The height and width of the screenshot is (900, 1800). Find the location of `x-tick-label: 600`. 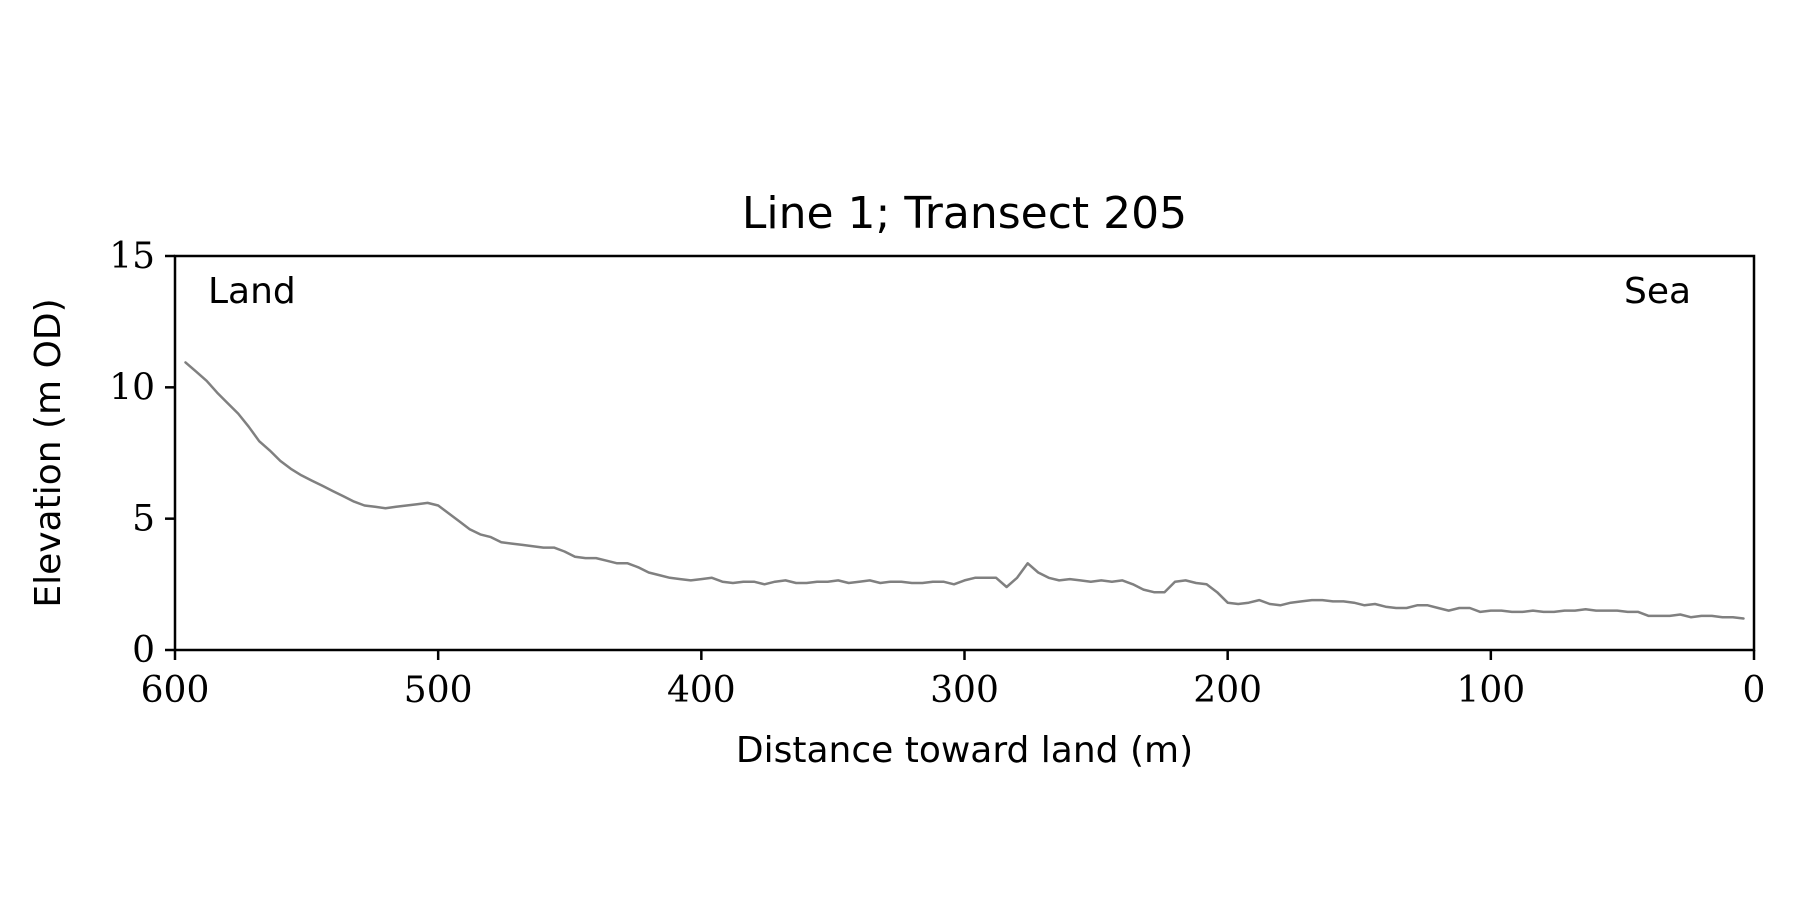

x-tick-label: 600 is located at coordinates (175, 690).